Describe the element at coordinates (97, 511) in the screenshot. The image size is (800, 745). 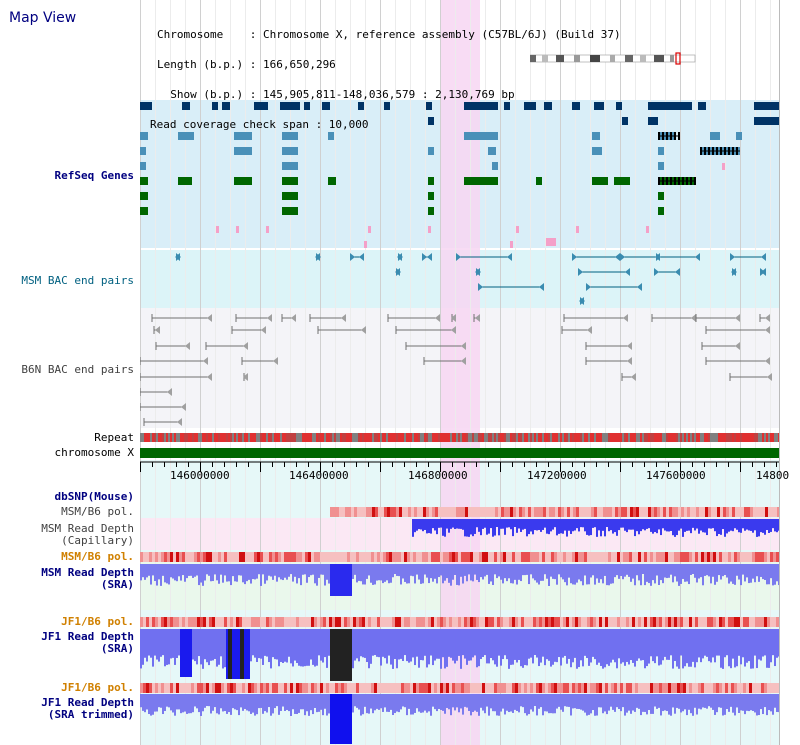
I see `msm-b6-pol-cap-label: MSM/B6 pol.` at that location.